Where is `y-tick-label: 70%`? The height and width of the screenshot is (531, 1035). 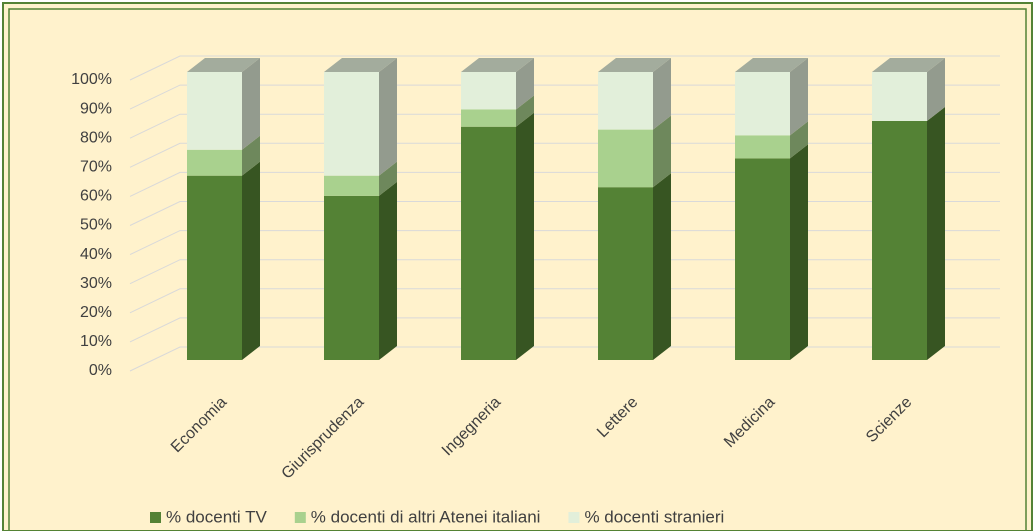 y-tick-label: 70% is located at coordinates (96, 167).